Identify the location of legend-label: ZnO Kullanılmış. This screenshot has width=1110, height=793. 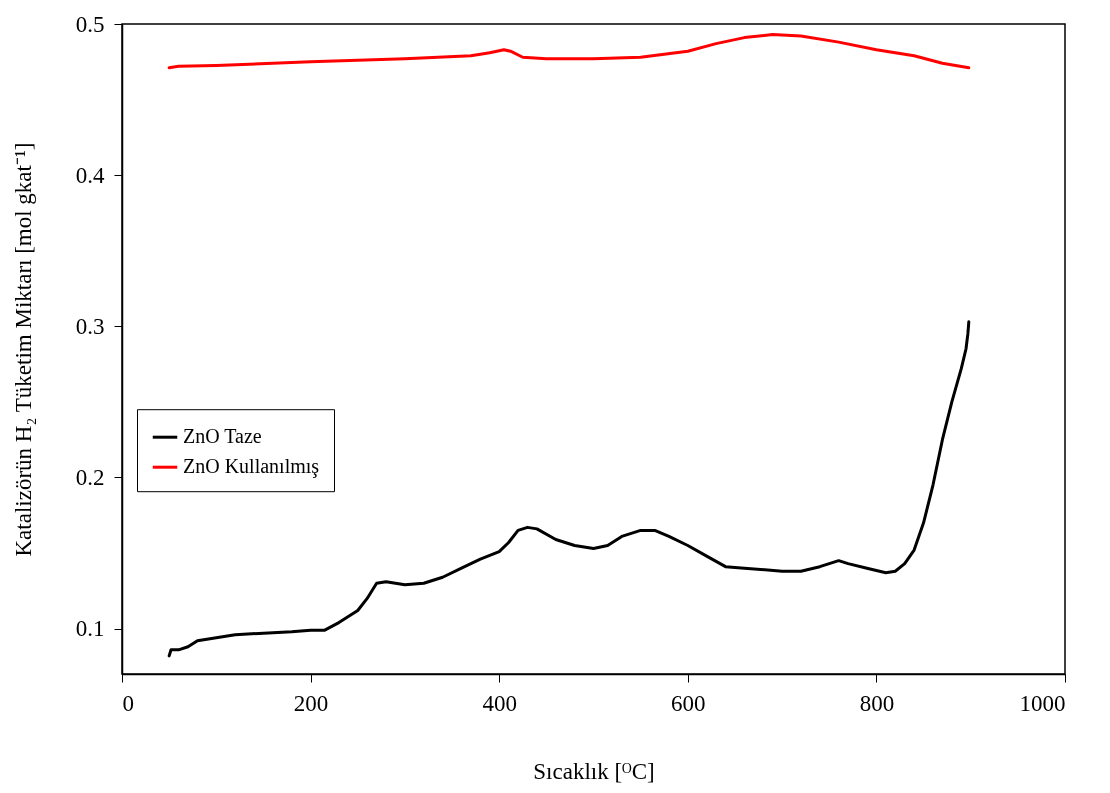
(251, 467).